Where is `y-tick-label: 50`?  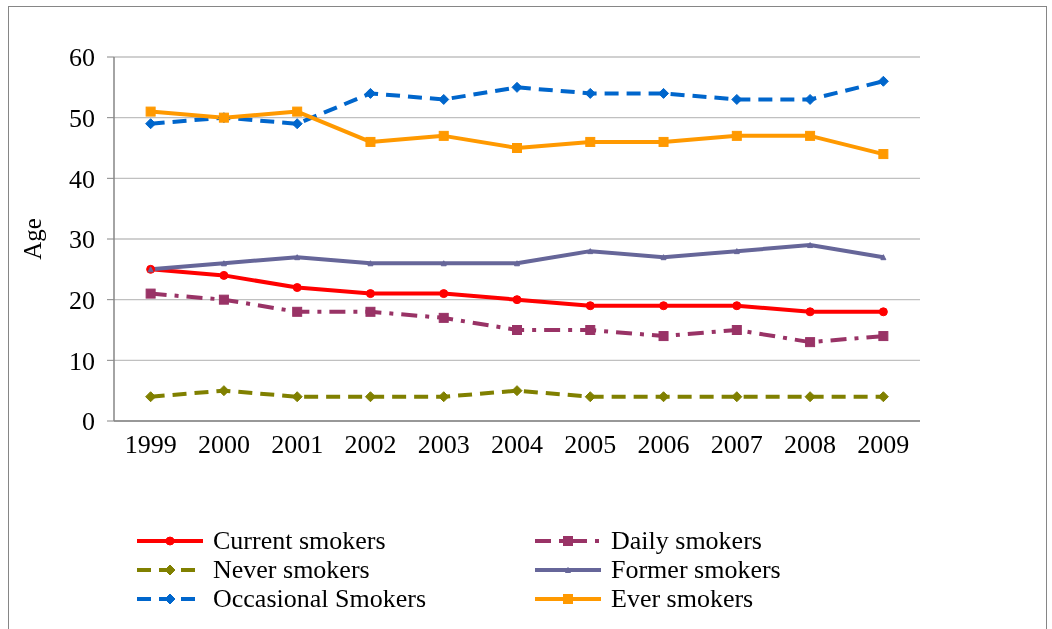
y-tick-label: 50 is located at coordinates (82, 118).